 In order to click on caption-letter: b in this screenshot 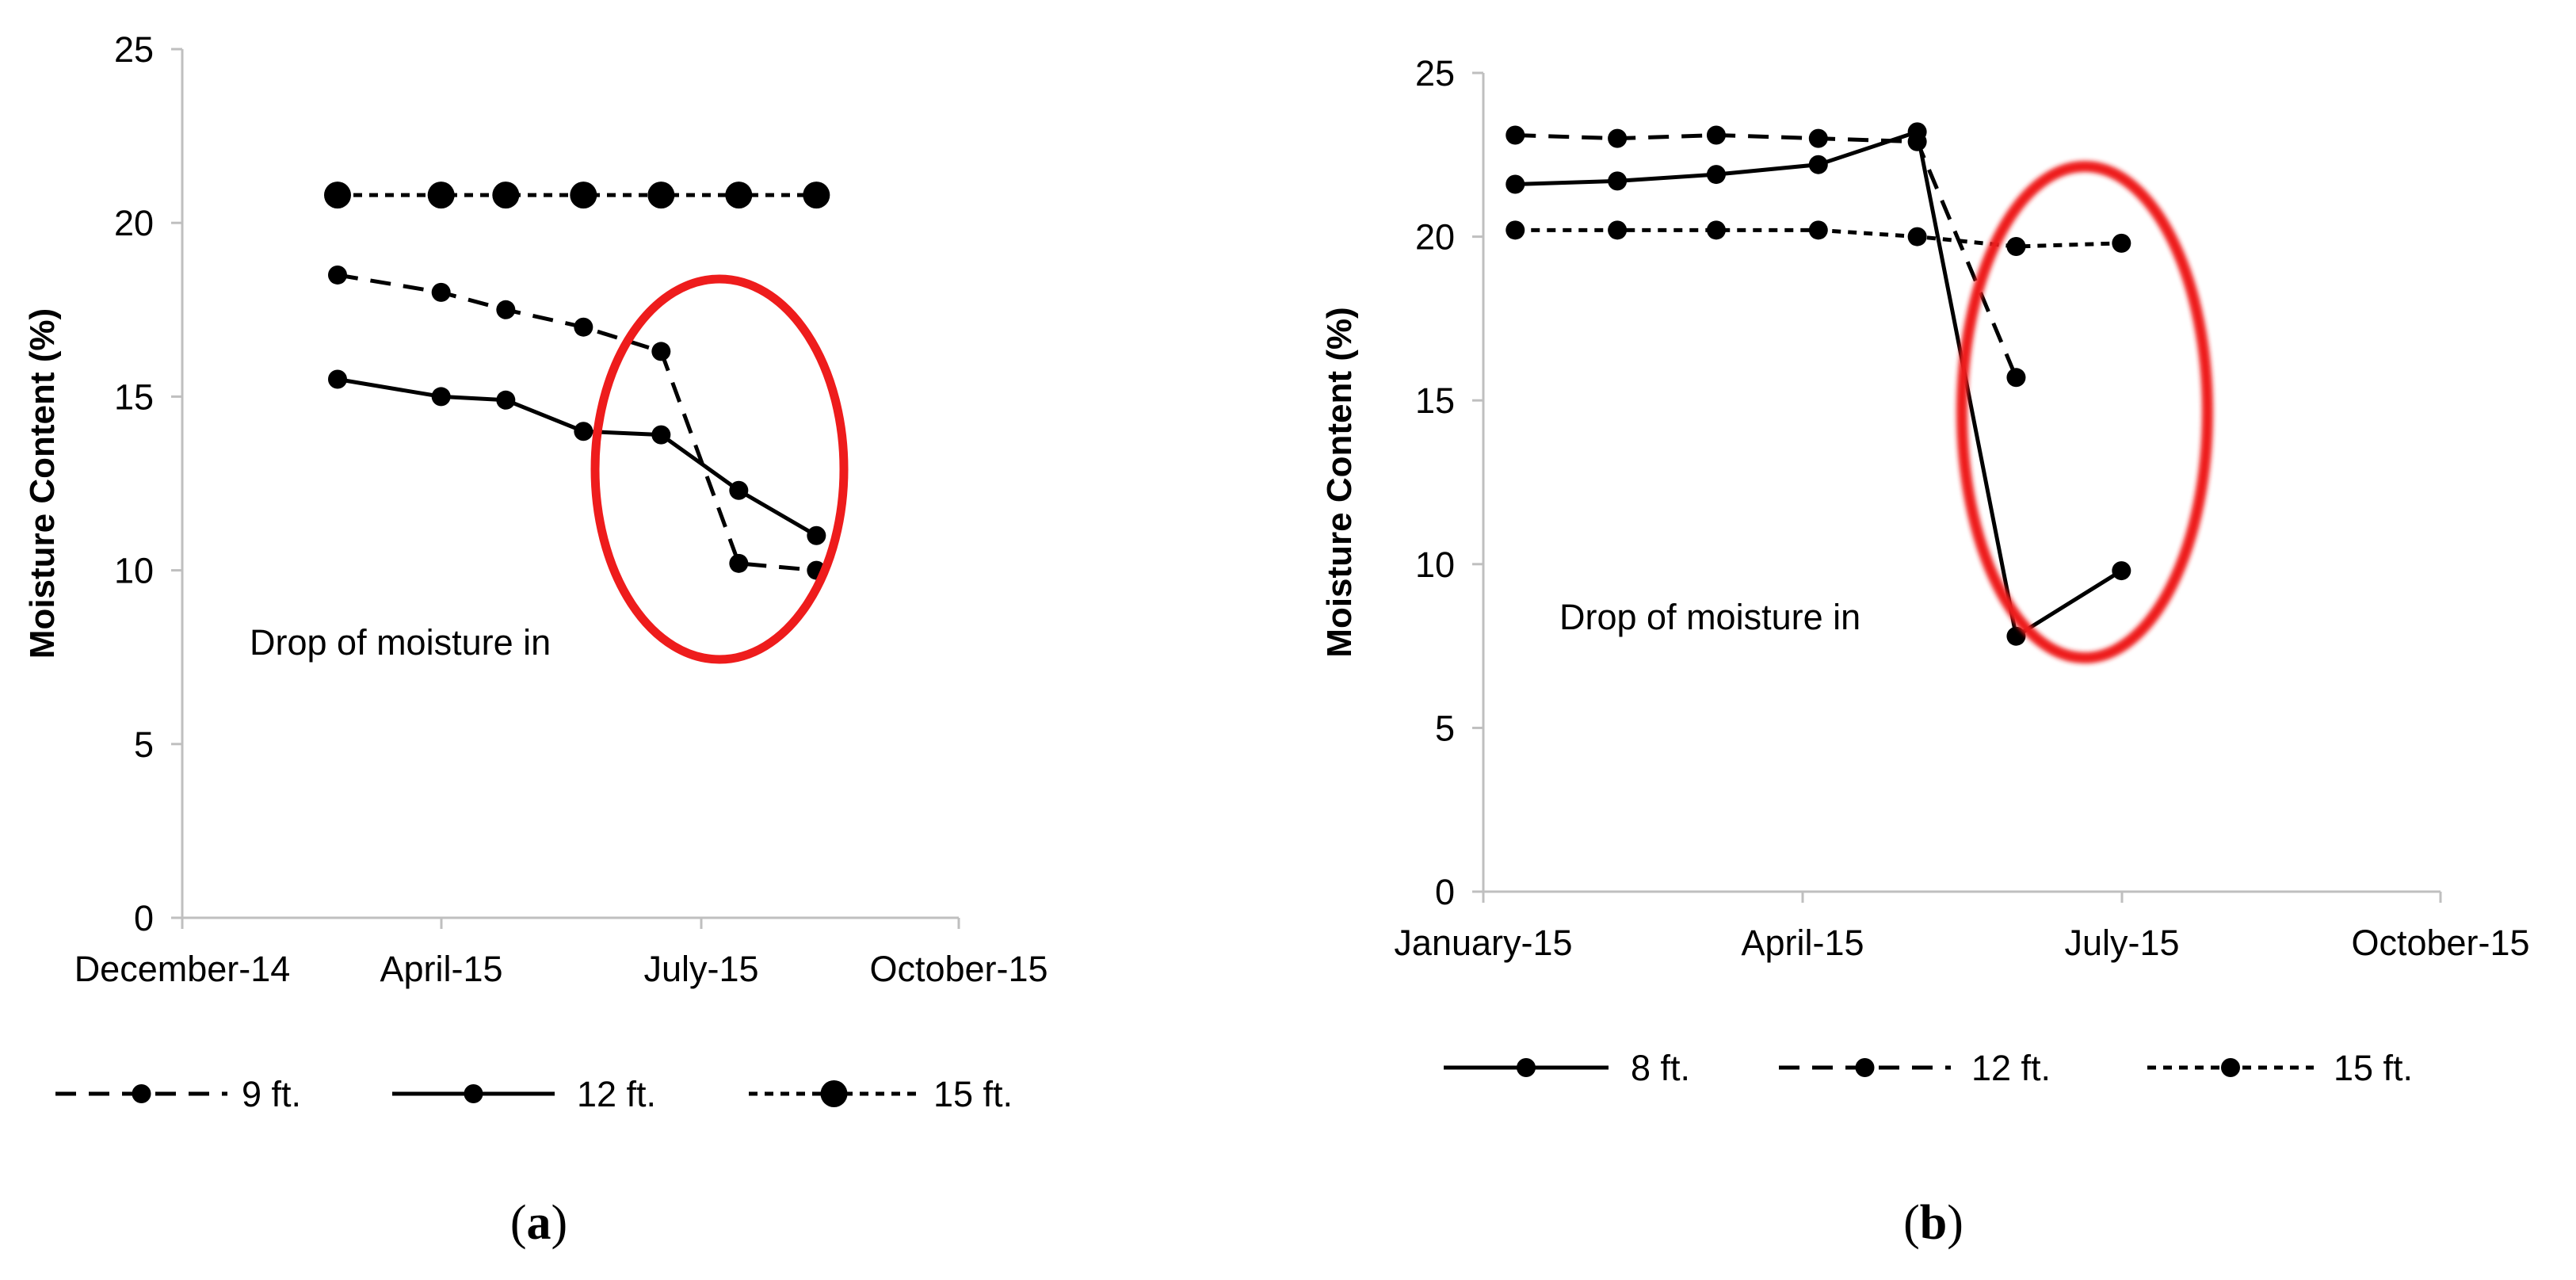, I will do `click(1933, 1223)`.